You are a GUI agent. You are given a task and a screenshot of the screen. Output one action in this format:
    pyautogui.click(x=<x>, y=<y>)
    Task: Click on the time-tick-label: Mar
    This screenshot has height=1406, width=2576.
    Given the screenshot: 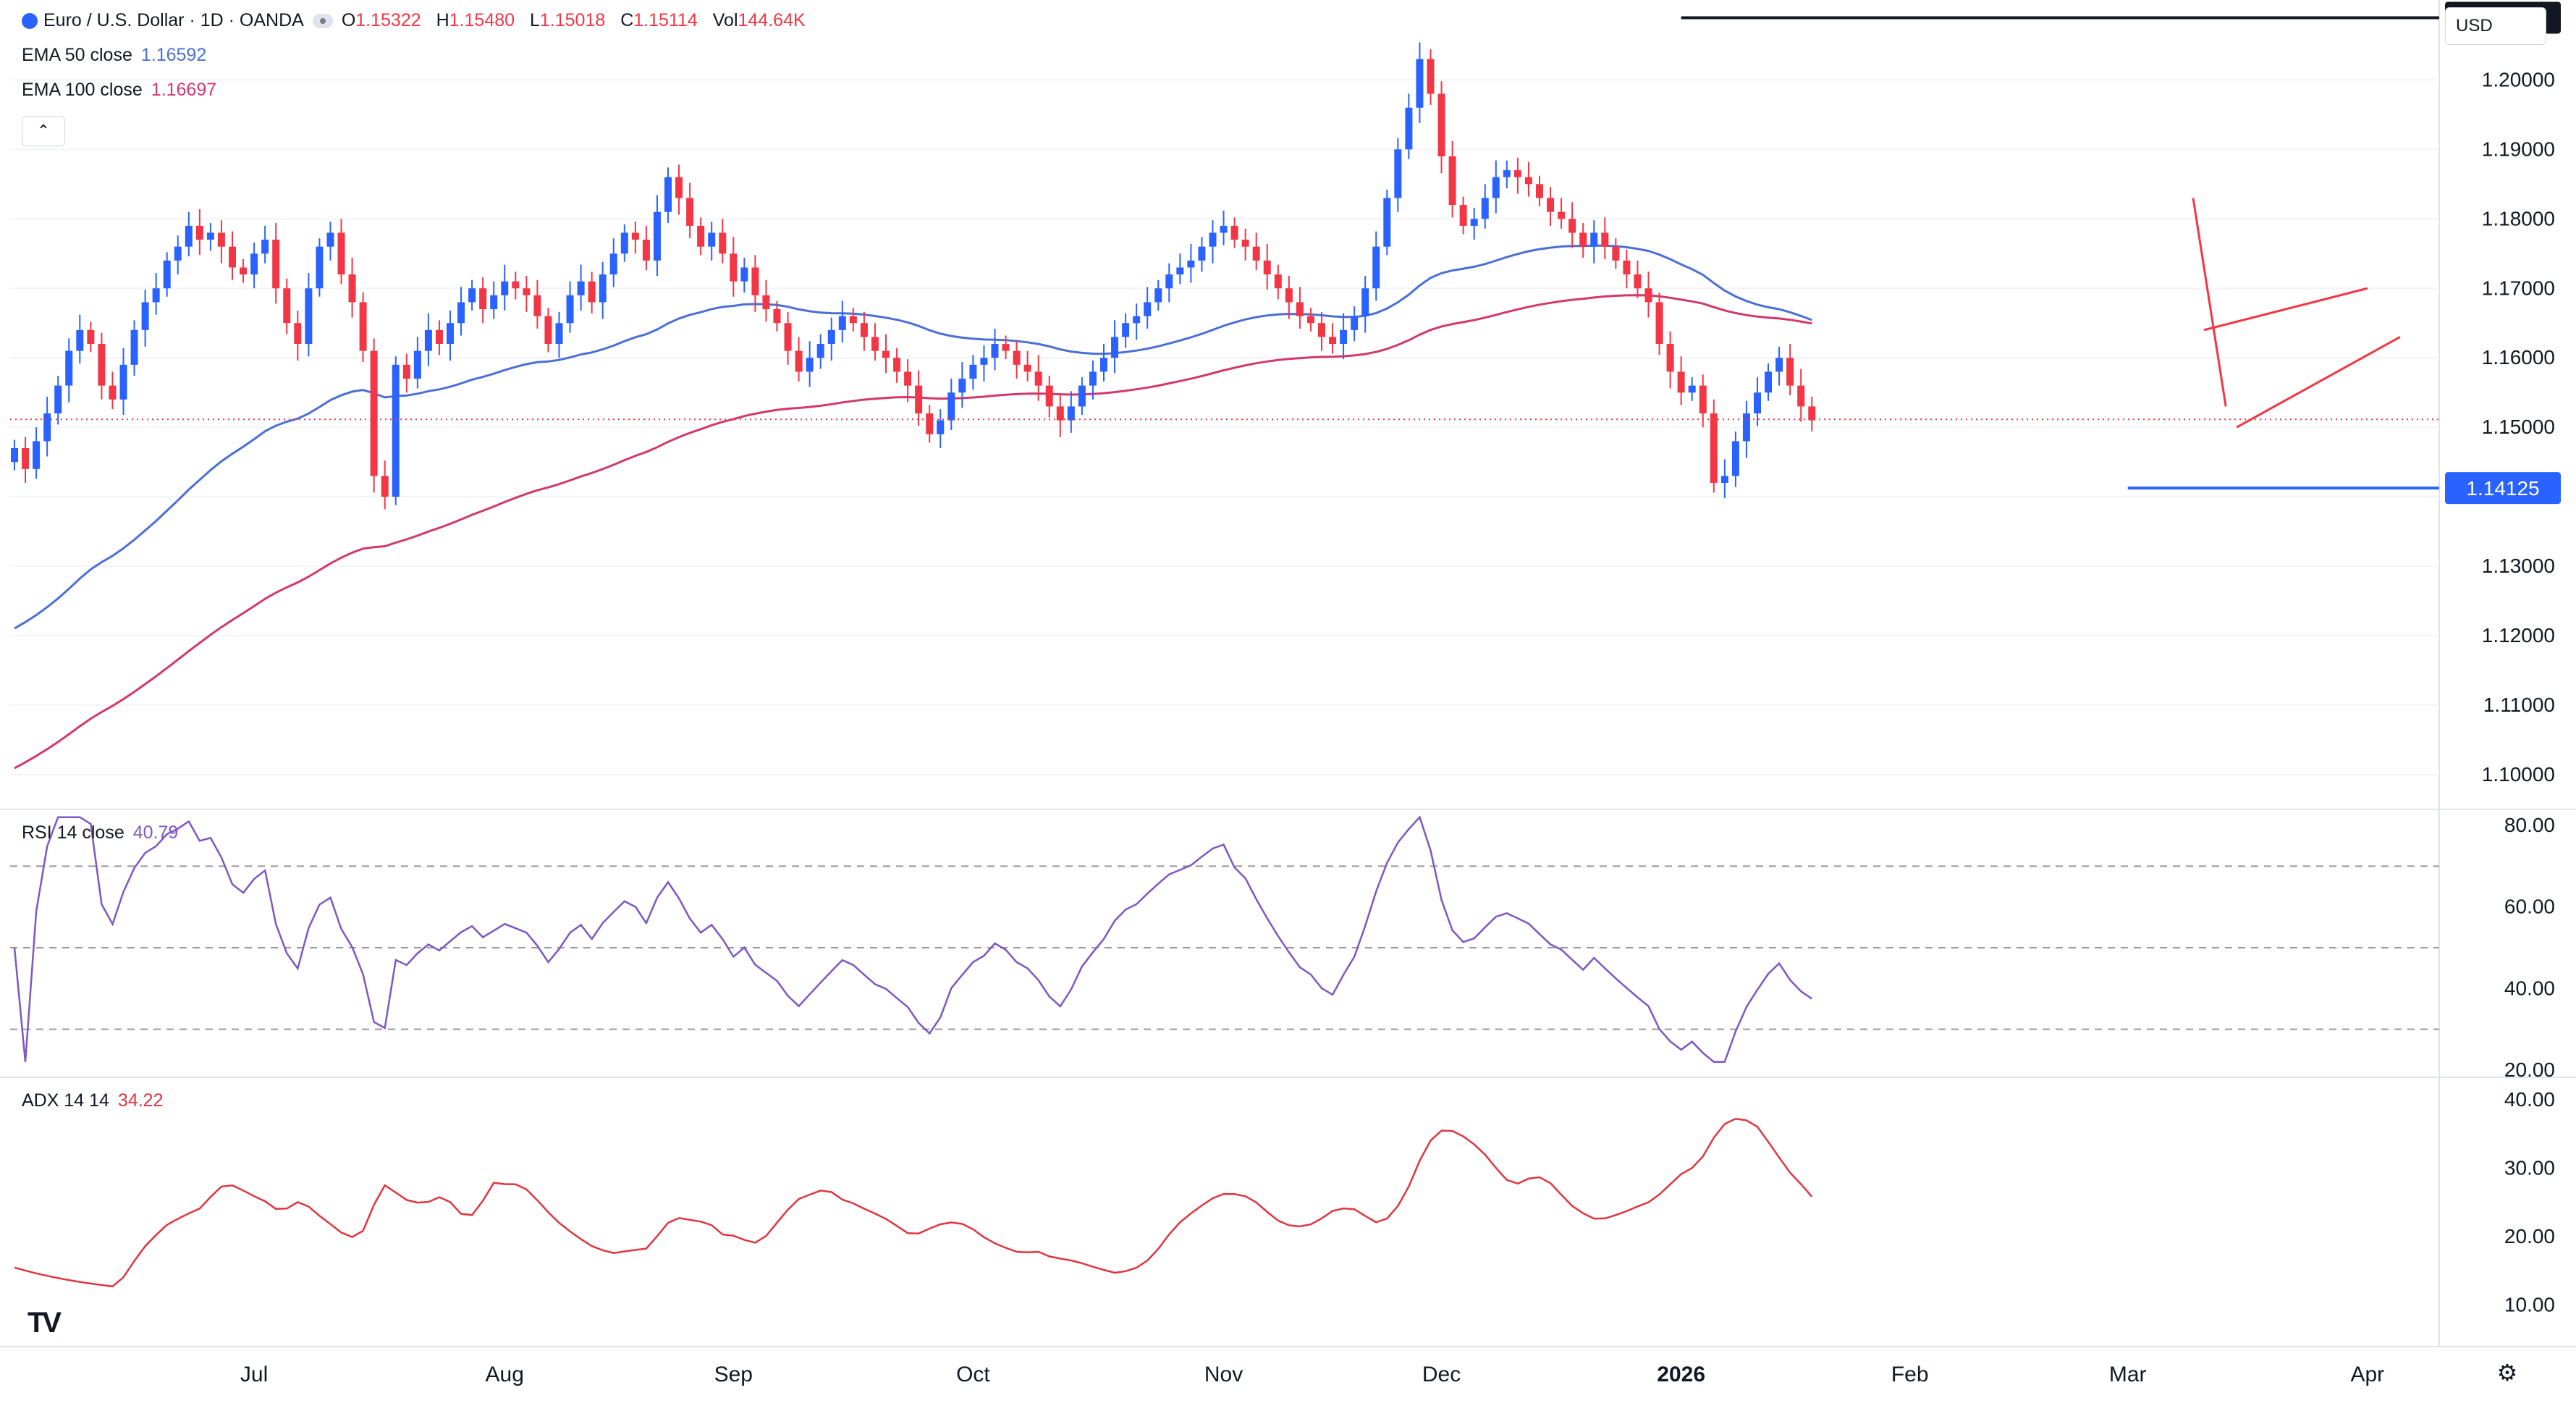 What is the action you would take?
    pyautogui.click(x=2128, y=1375)
    